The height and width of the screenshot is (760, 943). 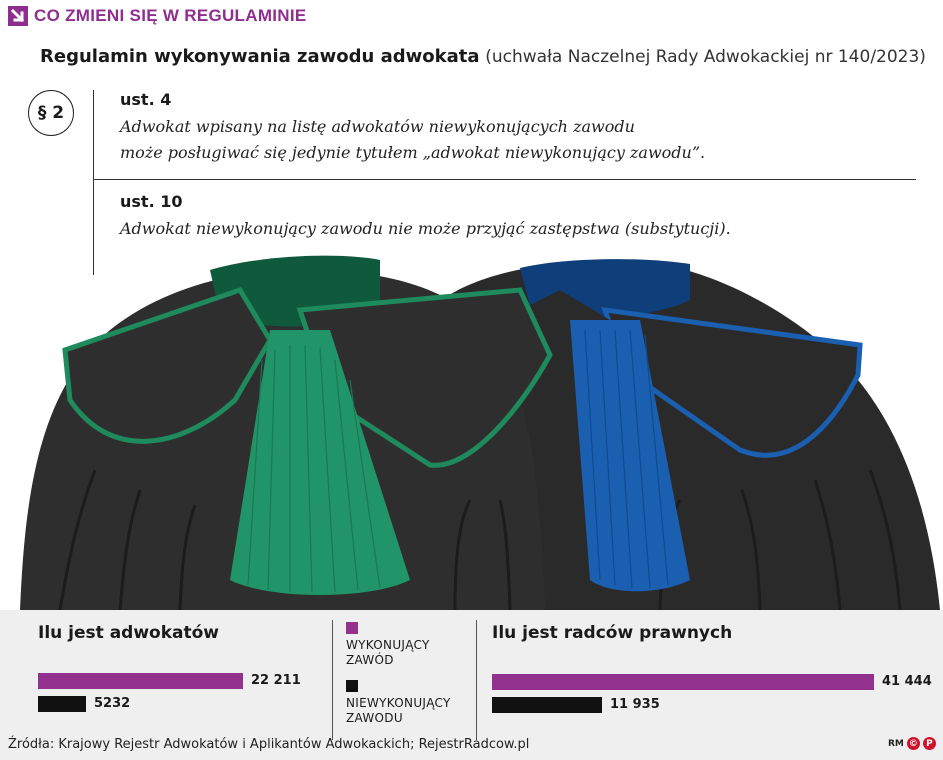 What do you see at coordinates (18, 16) in the screenshot?
I see `arrow-down-right-icon` at bounding box center [18, 16].